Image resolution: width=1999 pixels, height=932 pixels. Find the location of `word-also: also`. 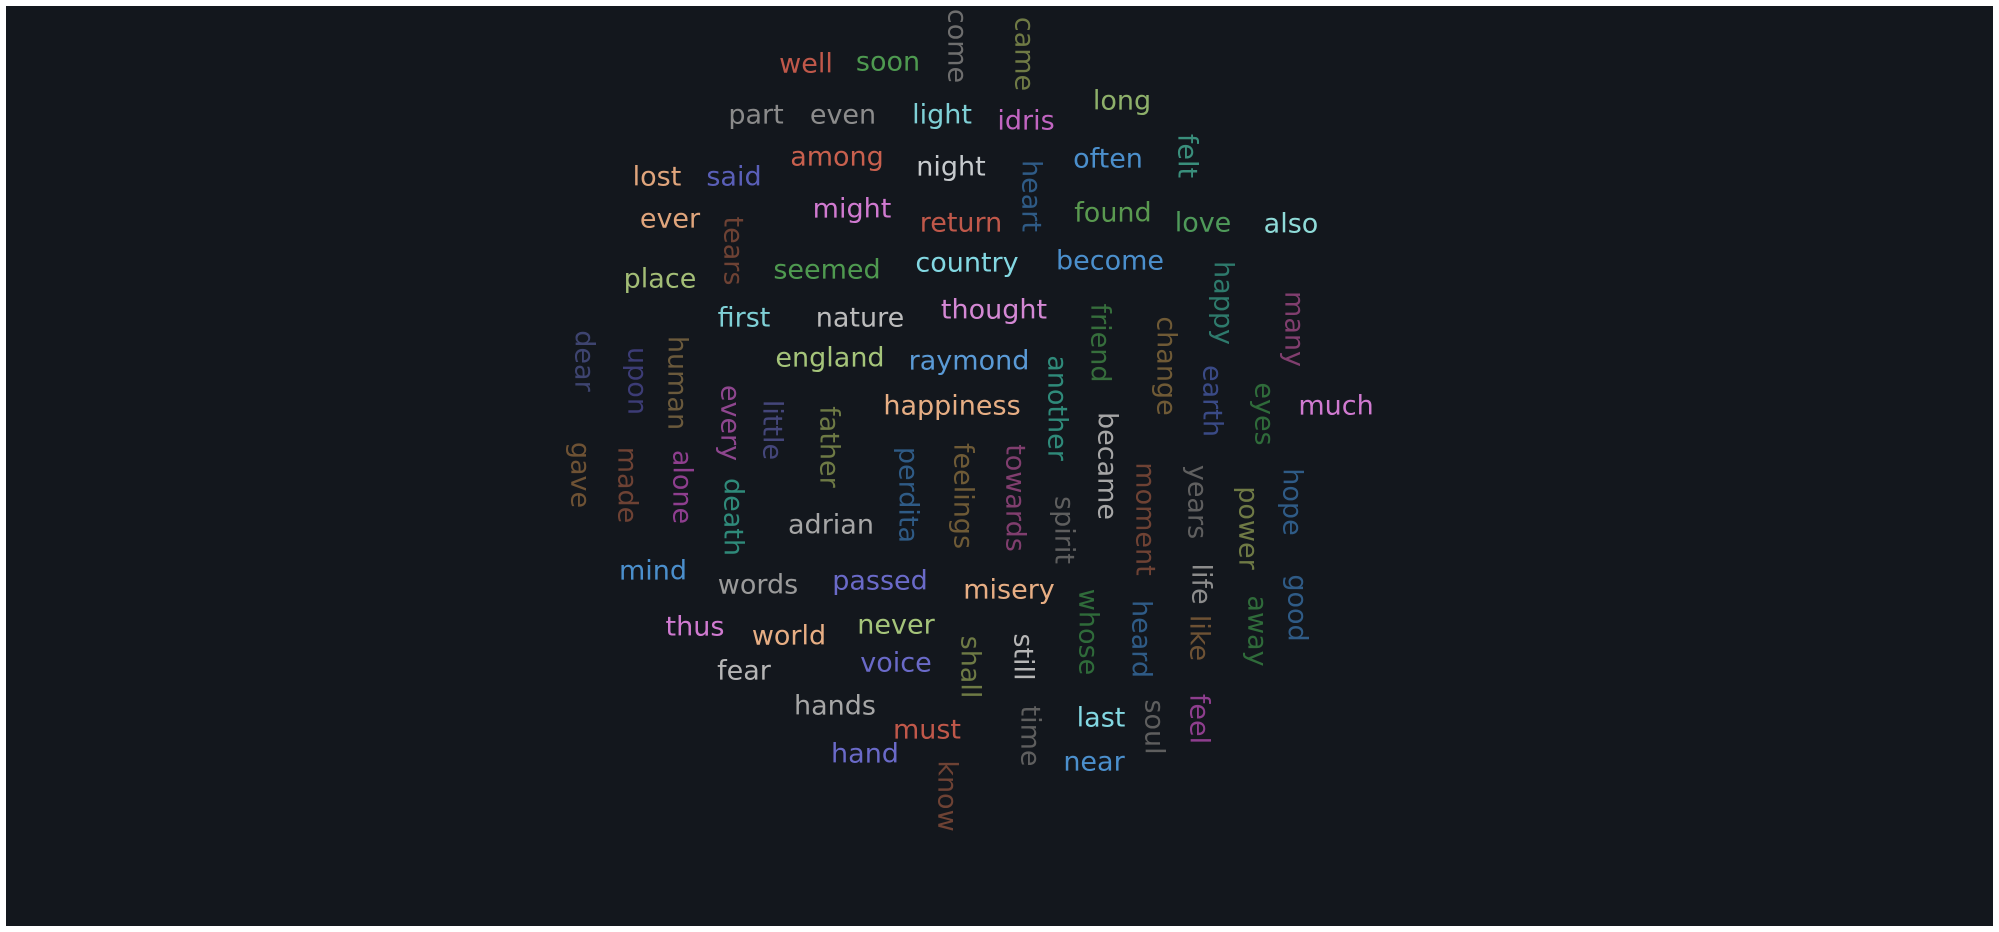

word-also: also is located at coordinates (1291, 224).